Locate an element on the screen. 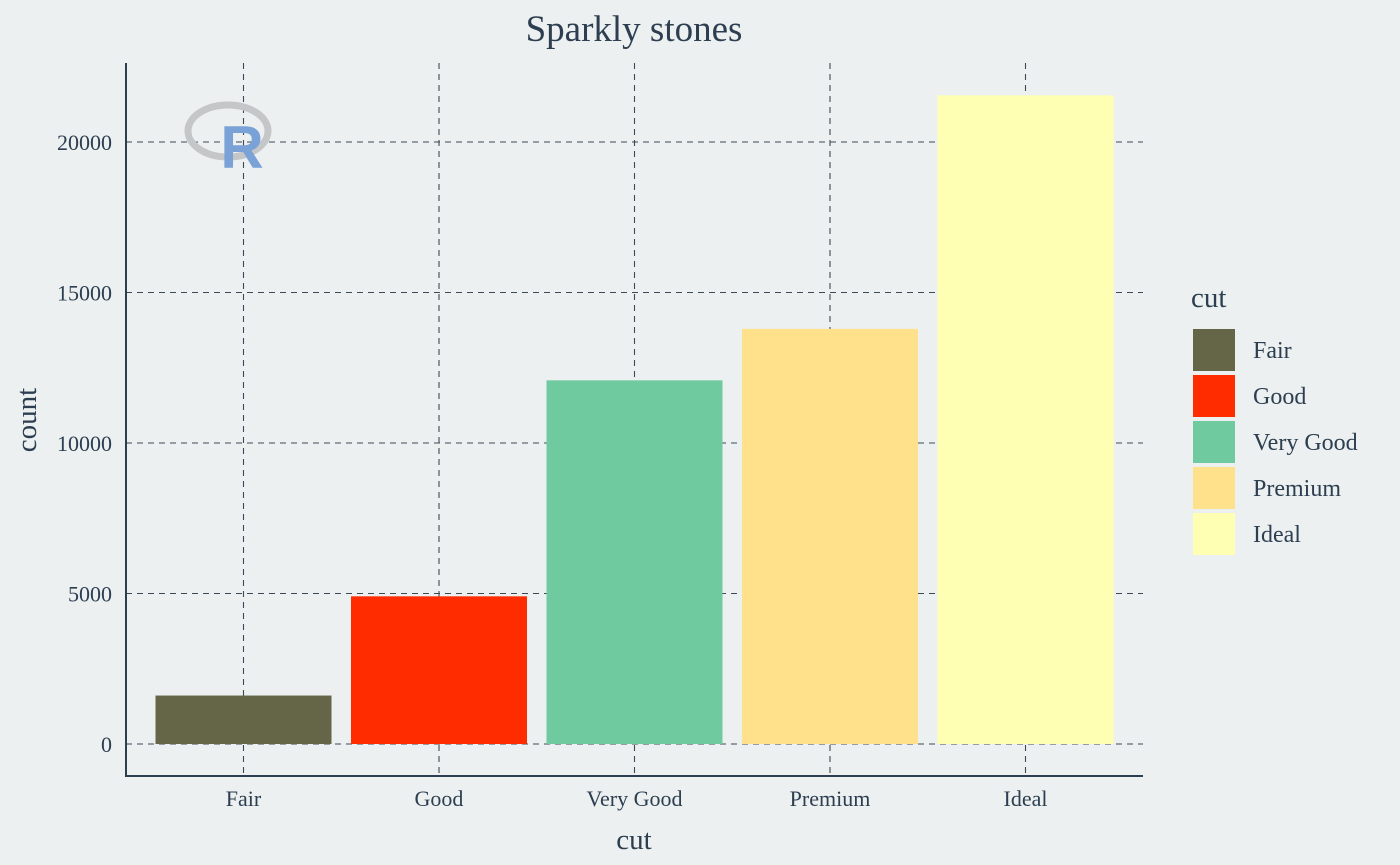 The height and width of the screenshot is (865, 1400). y-tick-label: 15000 is located at coordinates (84, 293).